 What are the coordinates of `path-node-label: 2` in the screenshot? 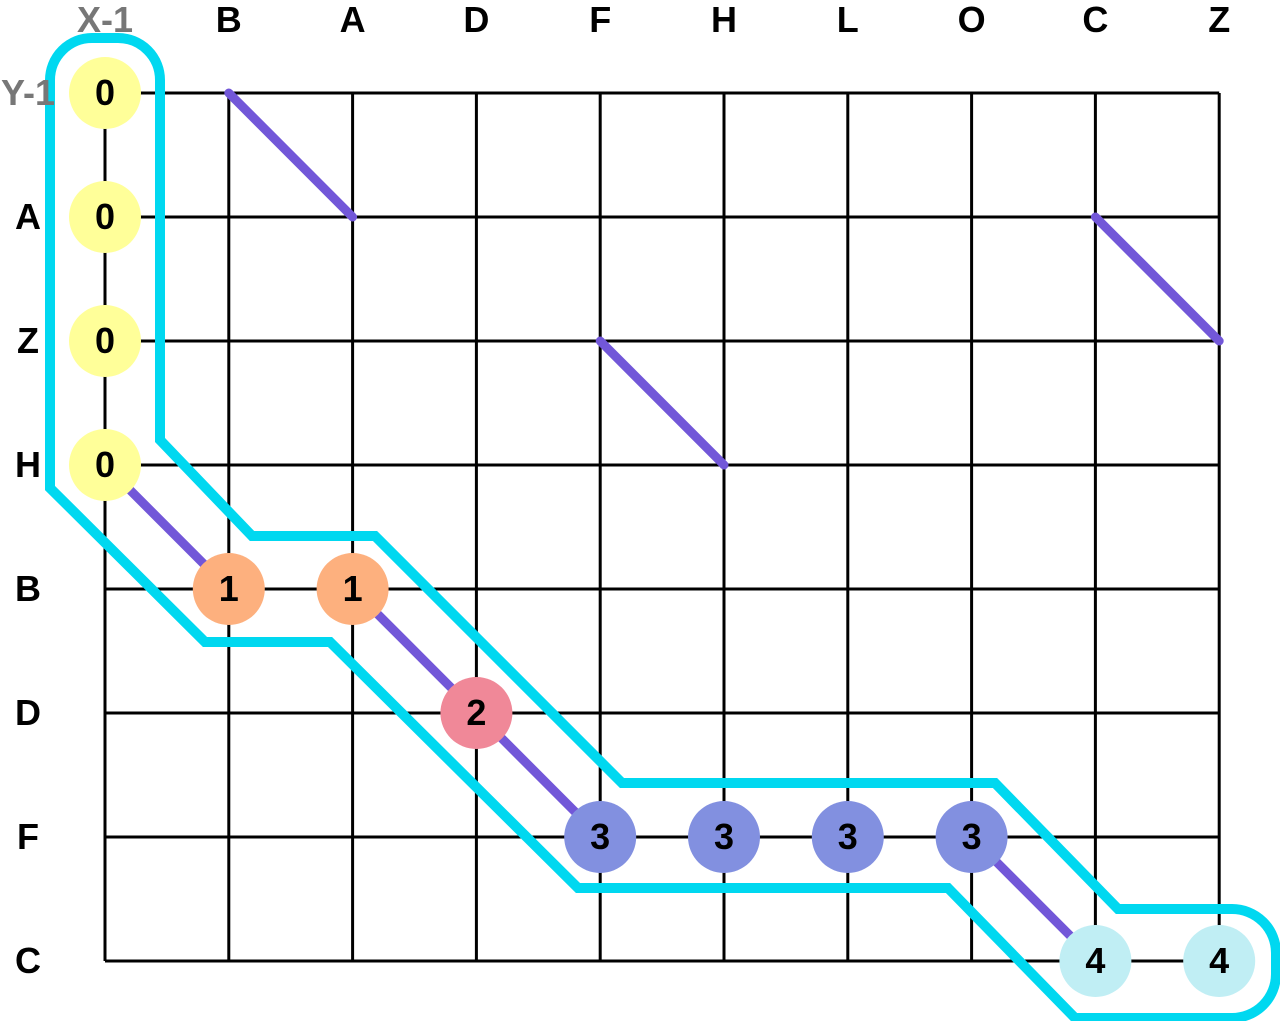 It's located at (476, 712).